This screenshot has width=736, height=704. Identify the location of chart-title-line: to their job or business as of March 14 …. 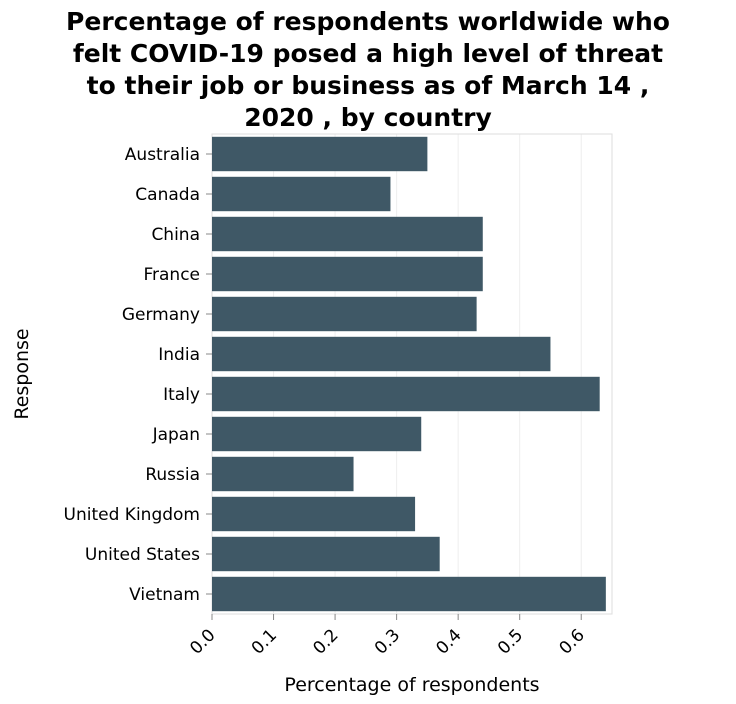
(368, 85).